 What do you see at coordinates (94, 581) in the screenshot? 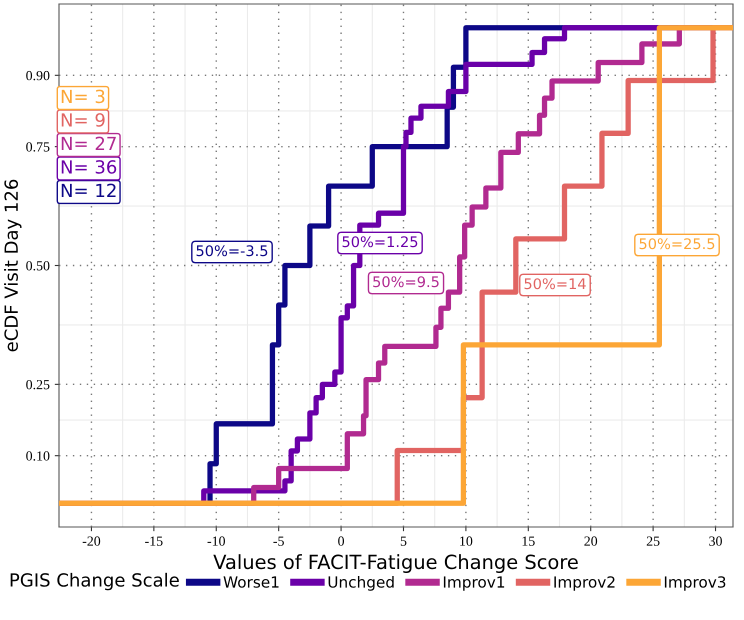
I see `legend-title: PGIS Change Scale` at bounding box center [94, 581].